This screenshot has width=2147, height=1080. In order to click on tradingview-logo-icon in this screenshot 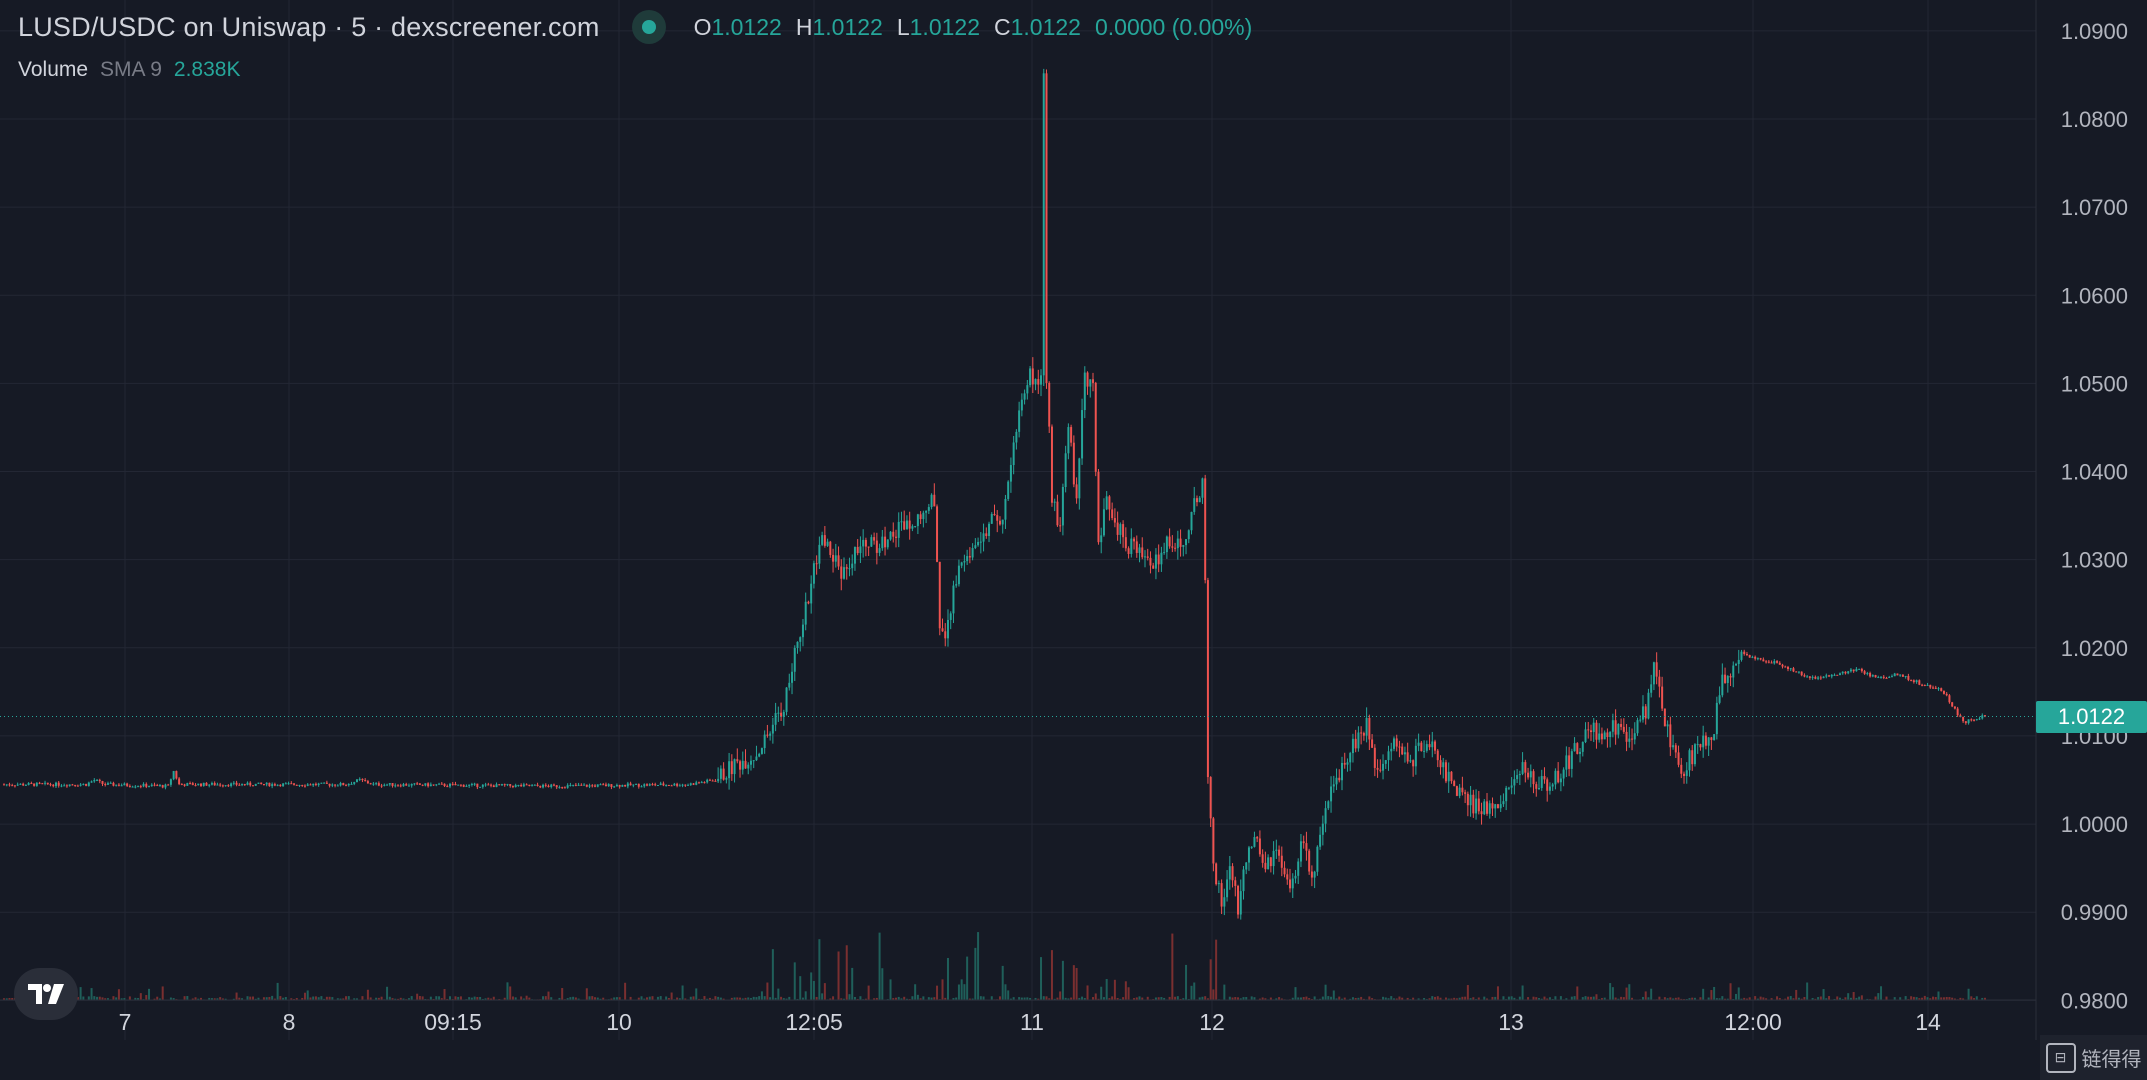, I will do `click(46, 994)`.